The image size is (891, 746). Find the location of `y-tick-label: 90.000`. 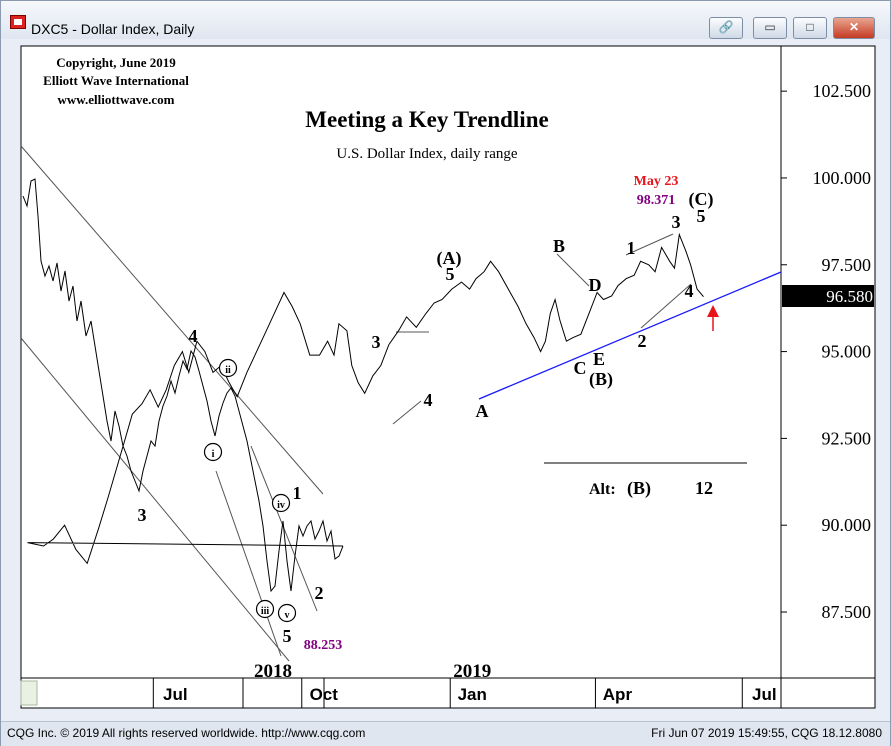

y-tick-label: 90.000 is located at coordinates (847, 525).